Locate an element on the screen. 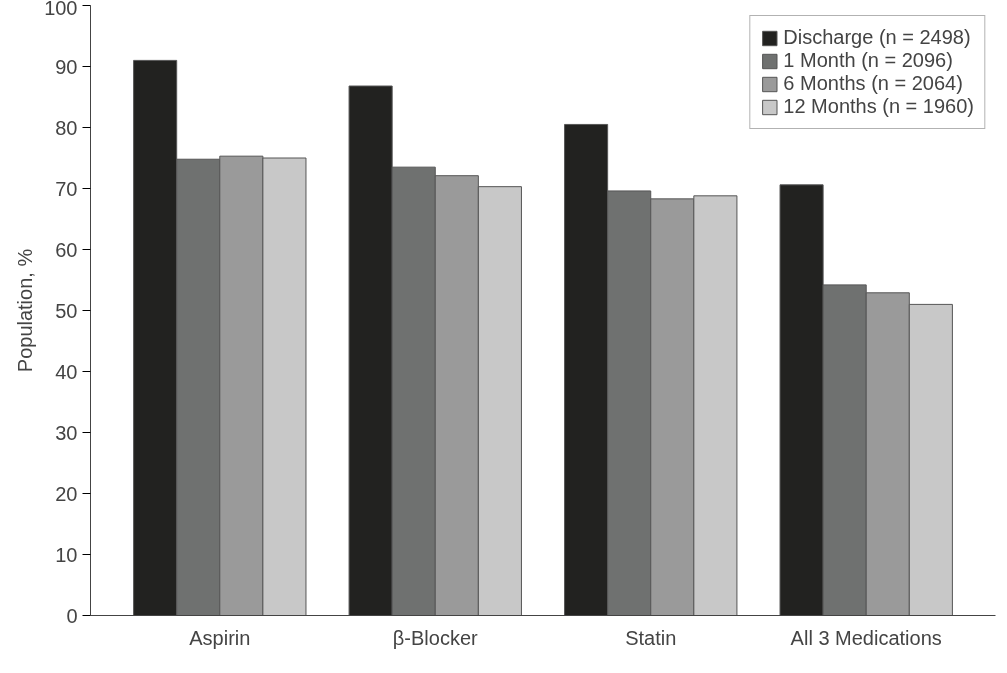 This screenshot has height=673, width=1007. legend-label: Discharge (n = 2498) is located at coordinates (877, 37).